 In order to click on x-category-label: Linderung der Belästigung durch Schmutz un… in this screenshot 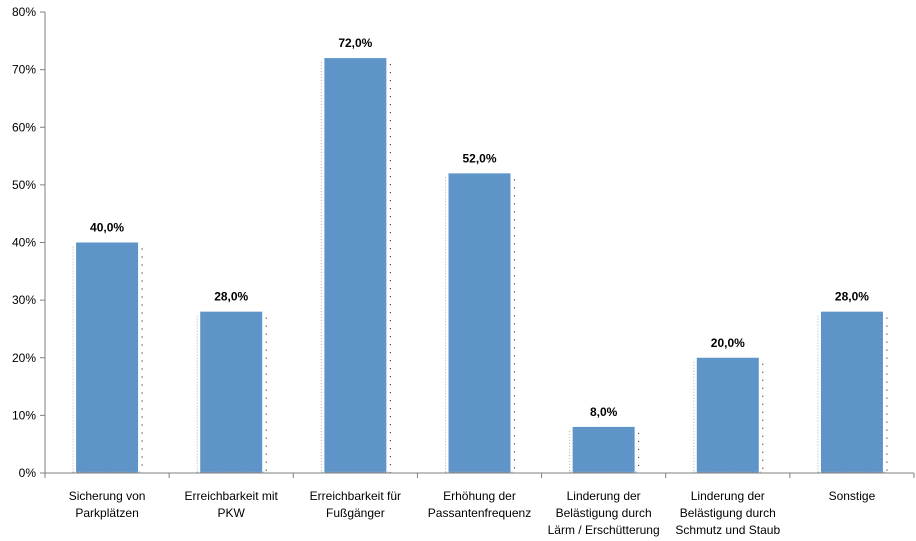, I will do `click(727, 513)`.